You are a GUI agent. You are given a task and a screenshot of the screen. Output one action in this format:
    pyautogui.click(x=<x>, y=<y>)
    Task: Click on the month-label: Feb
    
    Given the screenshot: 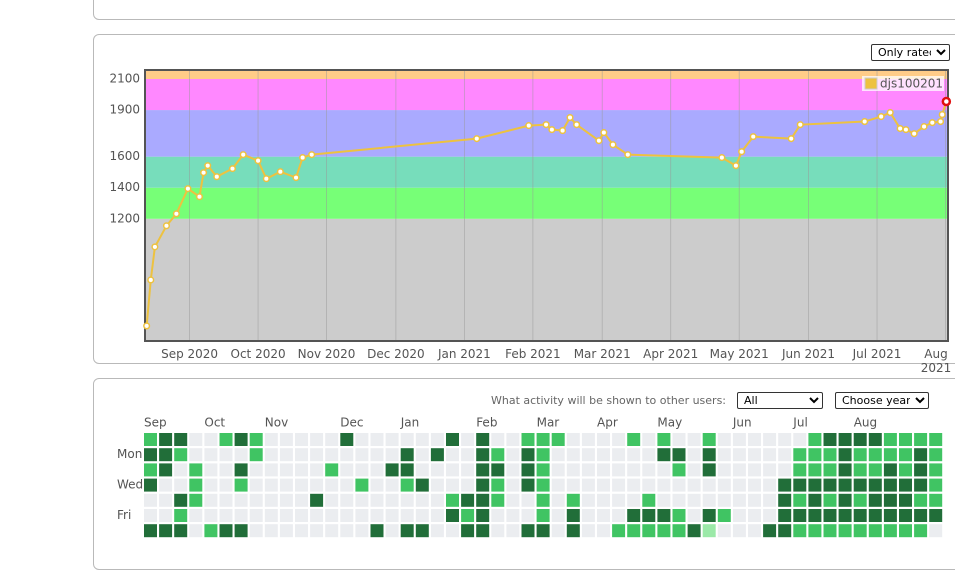 What is the action you would take?
    pyautogui.click(x=486, y=423)
    